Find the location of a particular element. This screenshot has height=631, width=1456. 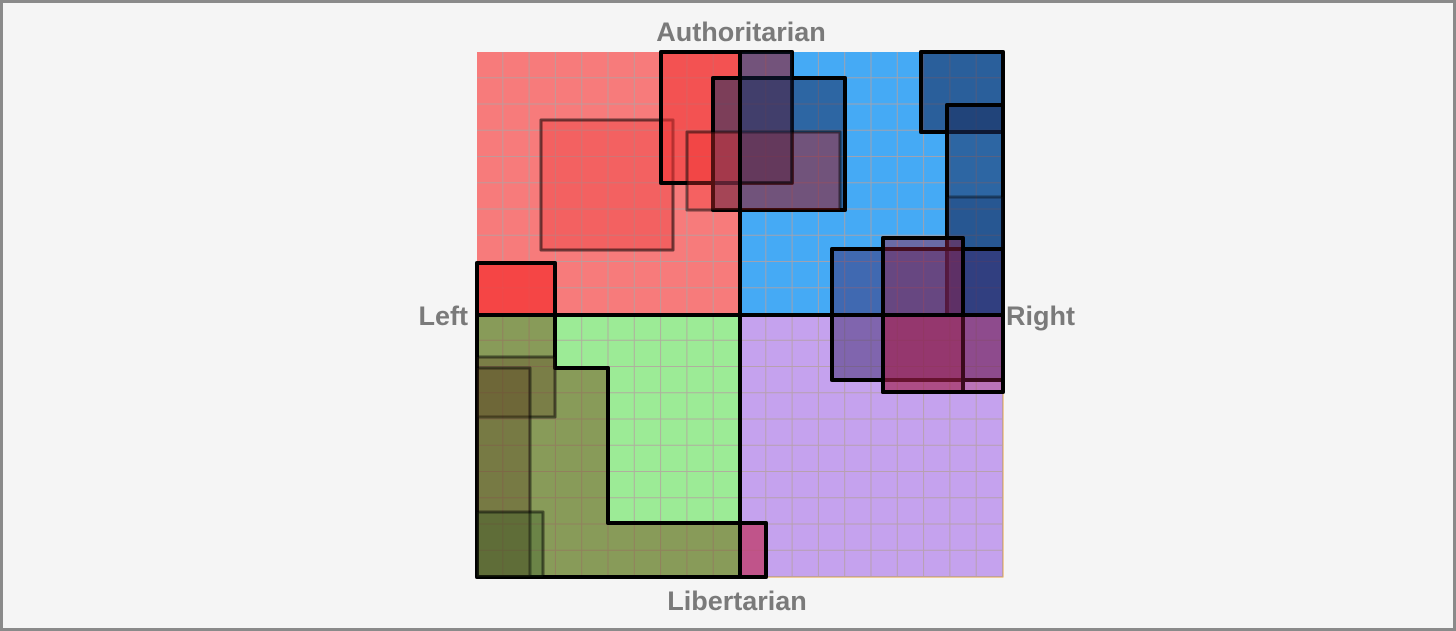

left-label: Left is located at coordinates (444, 316).